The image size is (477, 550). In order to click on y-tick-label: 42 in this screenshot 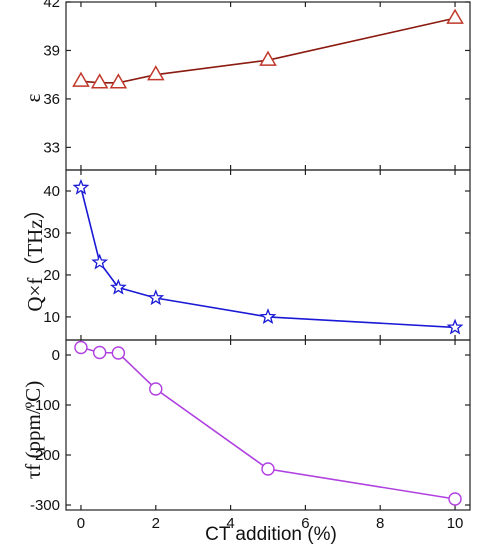, I will do `click(51, 5)`.